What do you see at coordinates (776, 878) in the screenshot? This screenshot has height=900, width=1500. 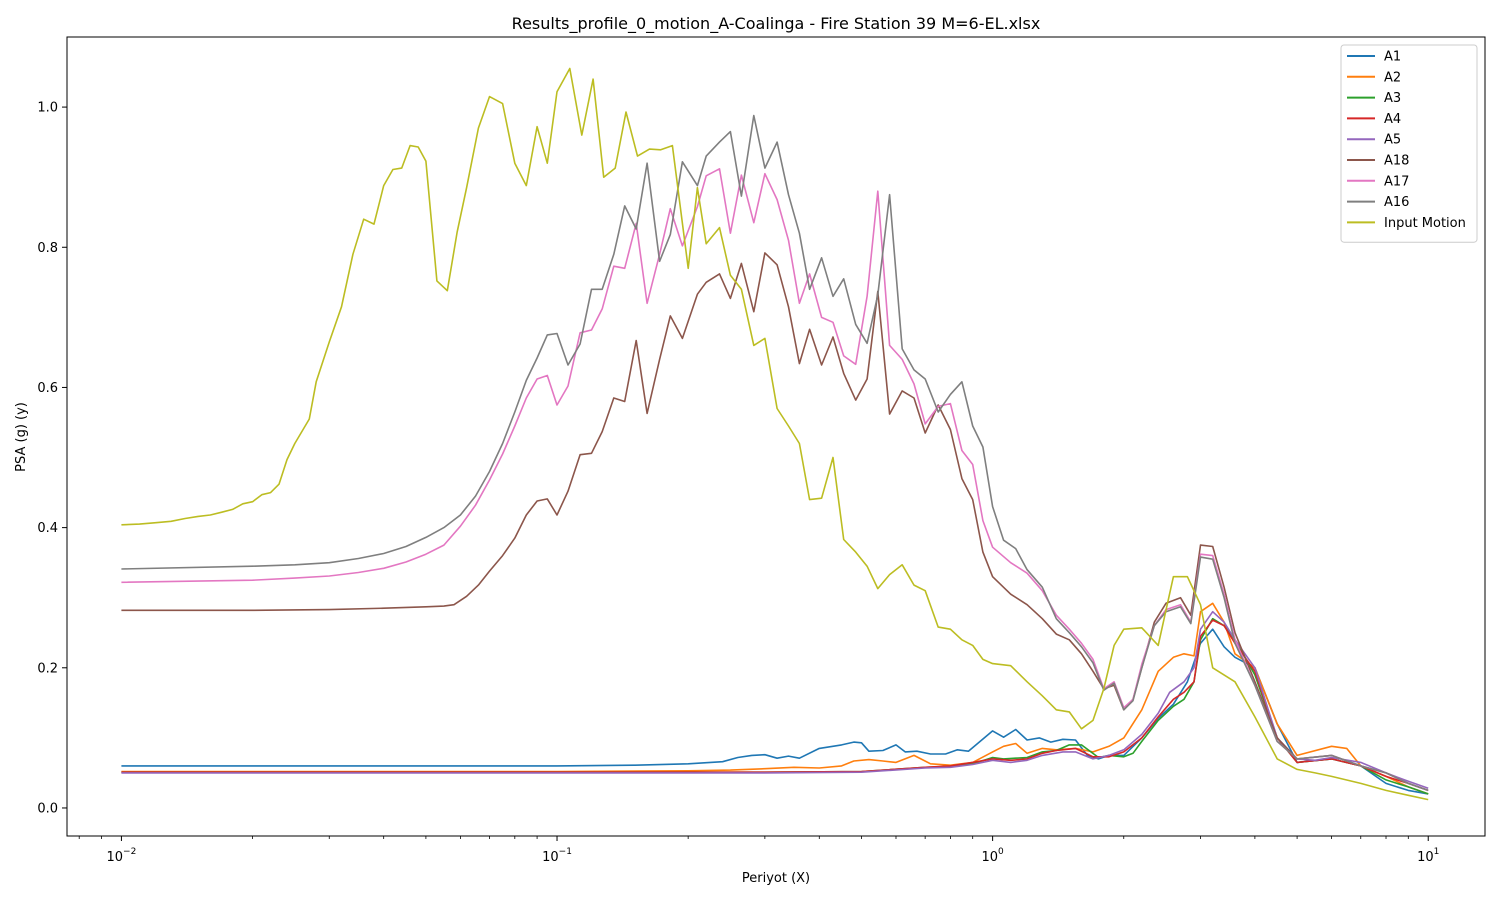 I see `x-axis-label: Periyot (X)` at bounding box center [776, 878].